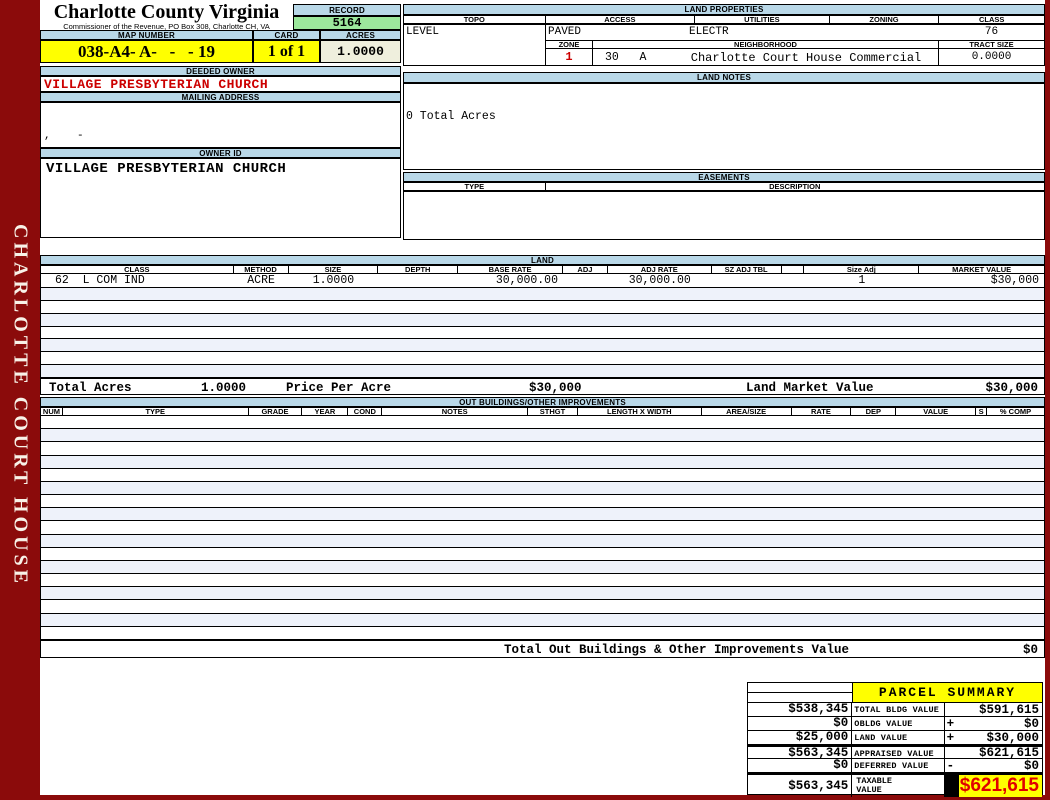 The width and height of the screenshot is (1050, 800). I want to click on out-buildings-section-header: OUT BUILDINGS/OTHER IMPROVEMENTS, so click(542, 402).